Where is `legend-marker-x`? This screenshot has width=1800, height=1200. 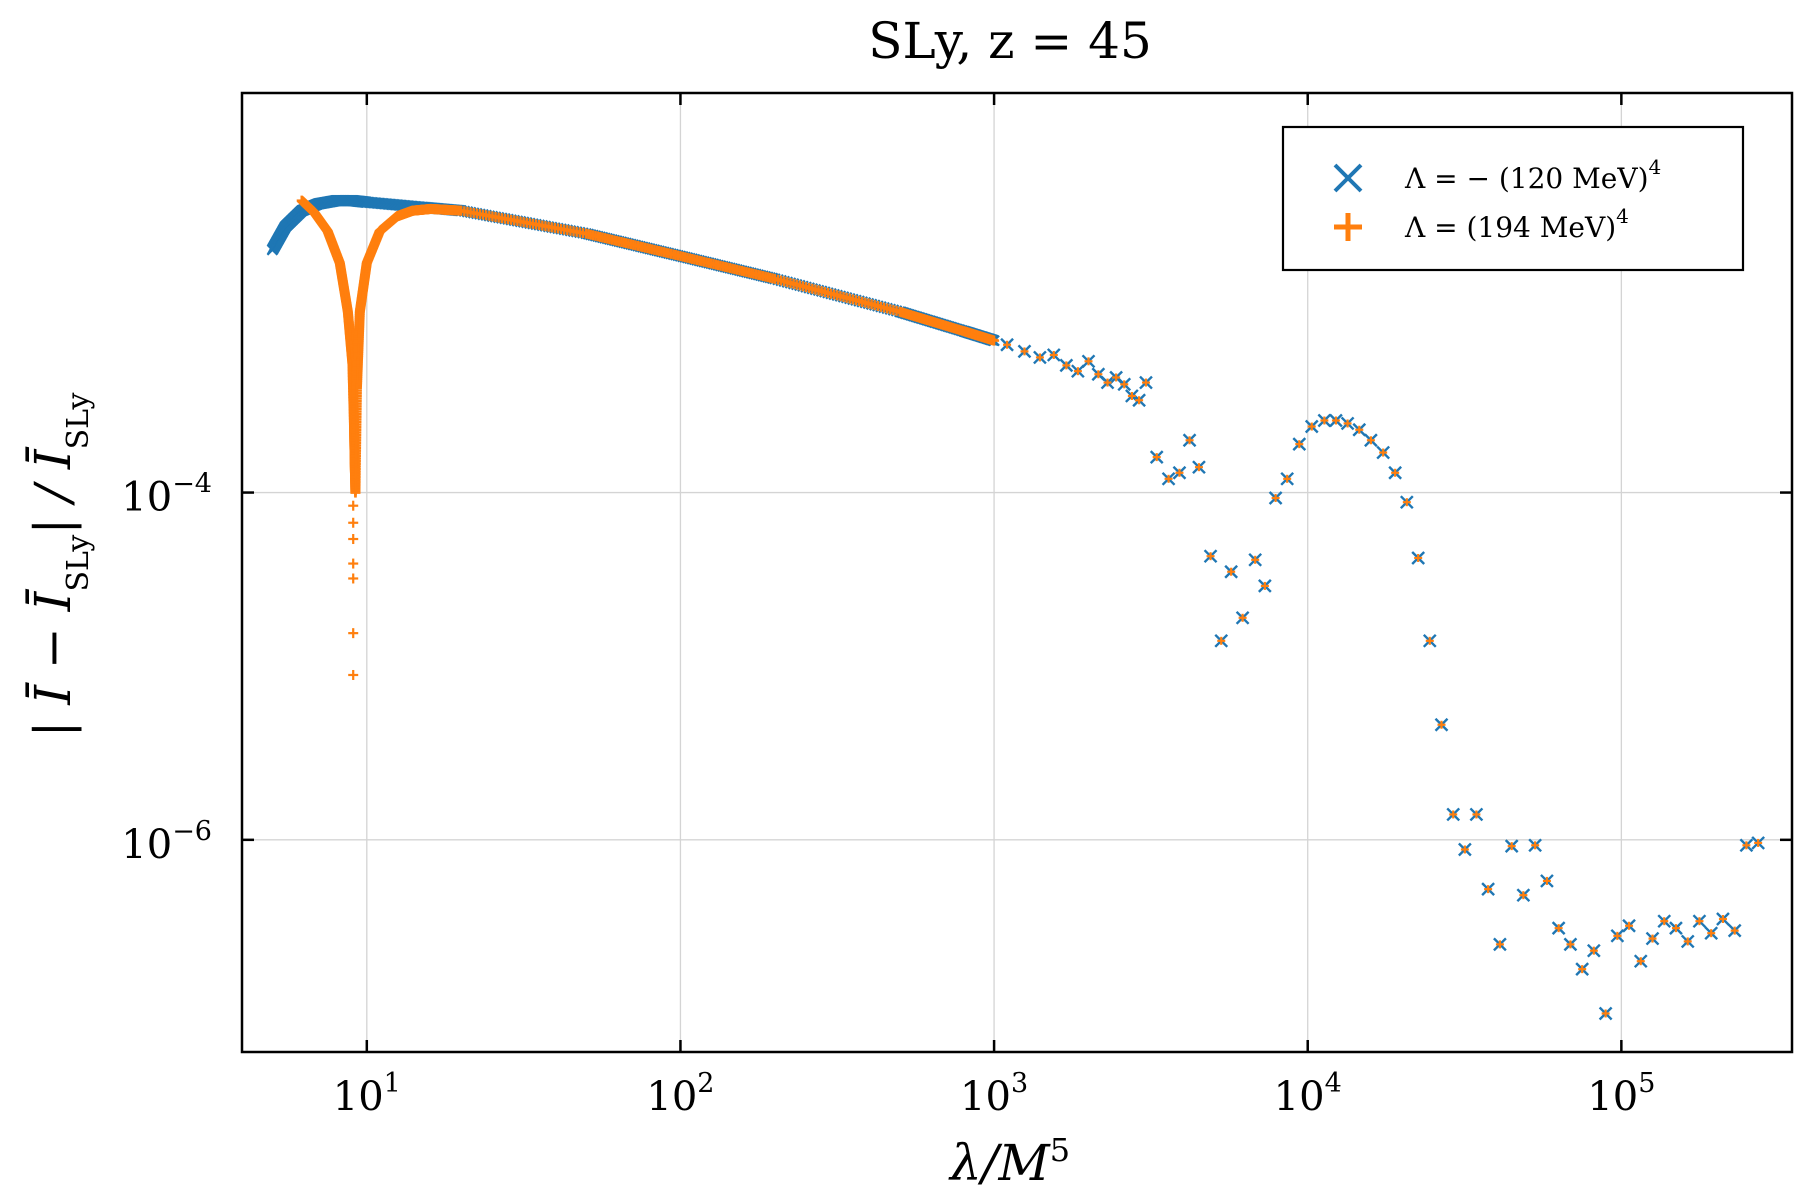
legend-marker-x is located at coordinates (1348, 178).